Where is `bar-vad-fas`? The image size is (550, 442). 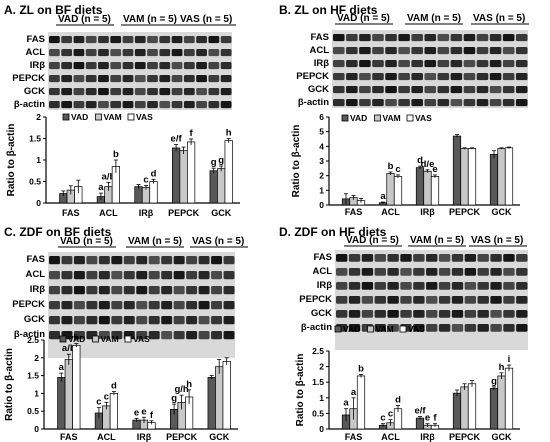 bar-vad-fas is located at coordinates (61, 403).